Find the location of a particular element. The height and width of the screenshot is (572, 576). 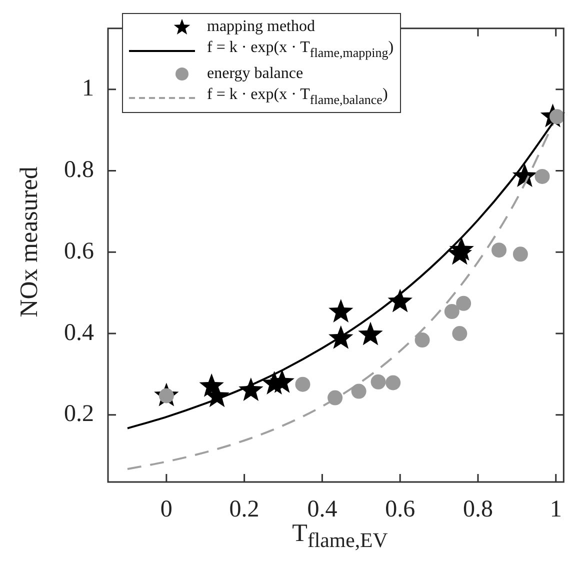

x-axis-title: T$_{flame,EV}$ is located at coordinates (340, 536).